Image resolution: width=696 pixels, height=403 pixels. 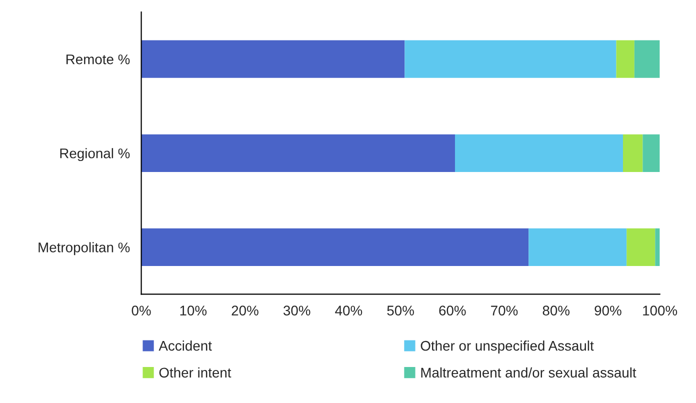 What do you see at coordinates (348, 311) in the screenshot?
I see `x-tick-label: 40%` at bounding box center [348, 311].